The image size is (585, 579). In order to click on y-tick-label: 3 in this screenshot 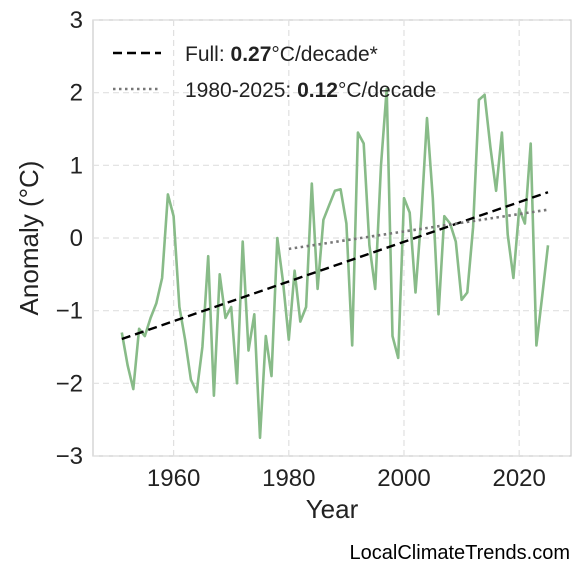, I will do `click(76, 20)`.